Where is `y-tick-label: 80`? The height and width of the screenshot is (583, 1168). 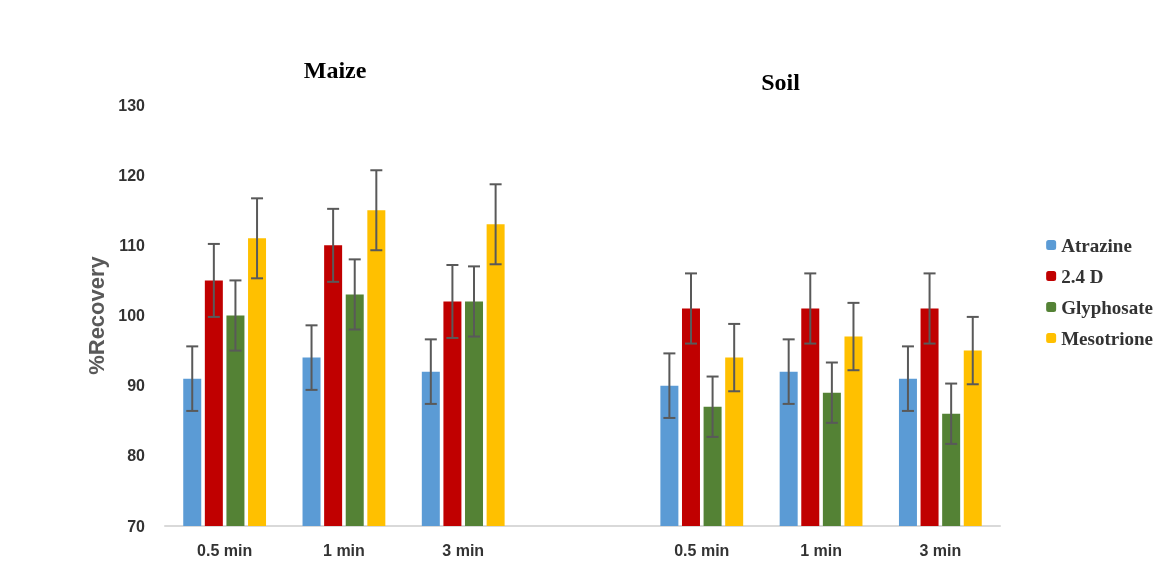
y-tick-label: 80 is located at coordinates (136, 456).